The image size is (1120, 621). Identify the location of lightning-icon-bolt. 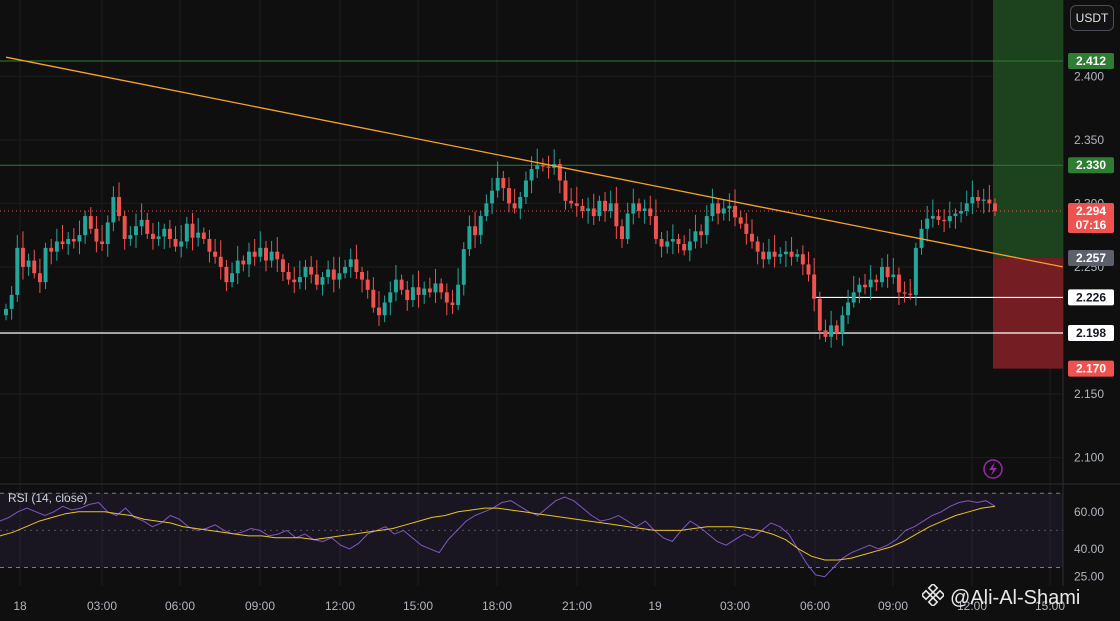
(993, 469).